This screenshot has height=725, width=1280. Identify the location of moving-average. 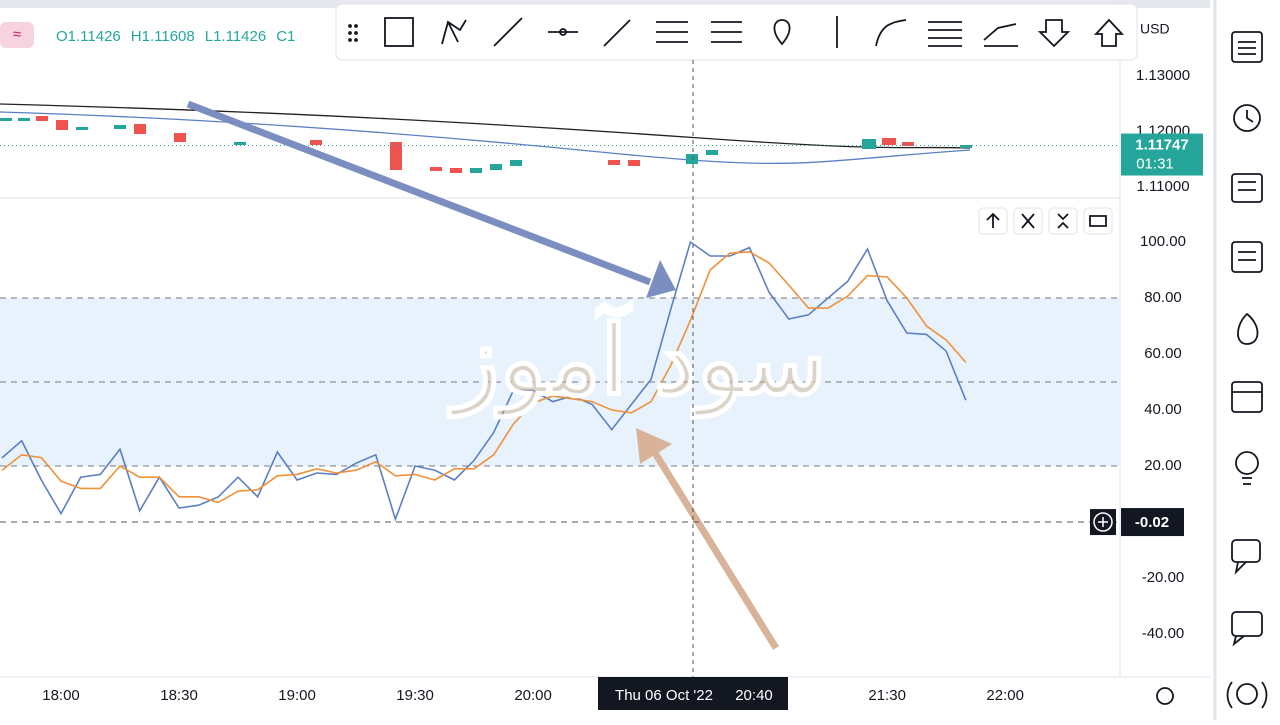
(485, 138).